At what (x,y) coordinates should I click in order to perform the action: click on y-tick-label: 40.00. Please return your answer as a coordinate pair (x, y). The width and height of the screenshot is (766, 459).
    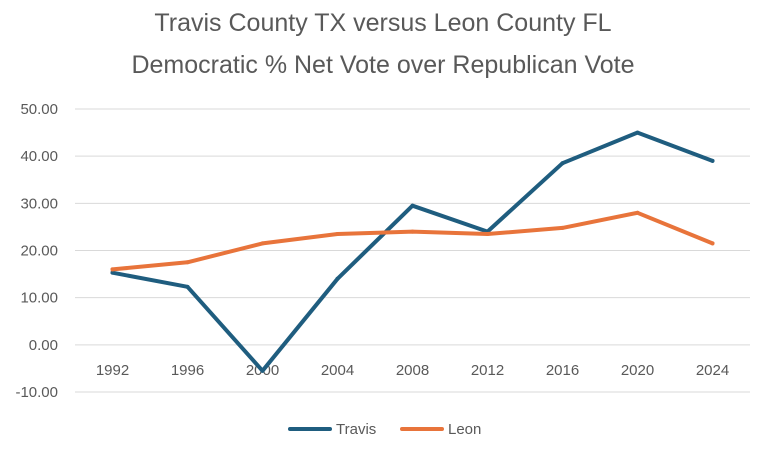
    Looking at the image, I should click on (39, 156).